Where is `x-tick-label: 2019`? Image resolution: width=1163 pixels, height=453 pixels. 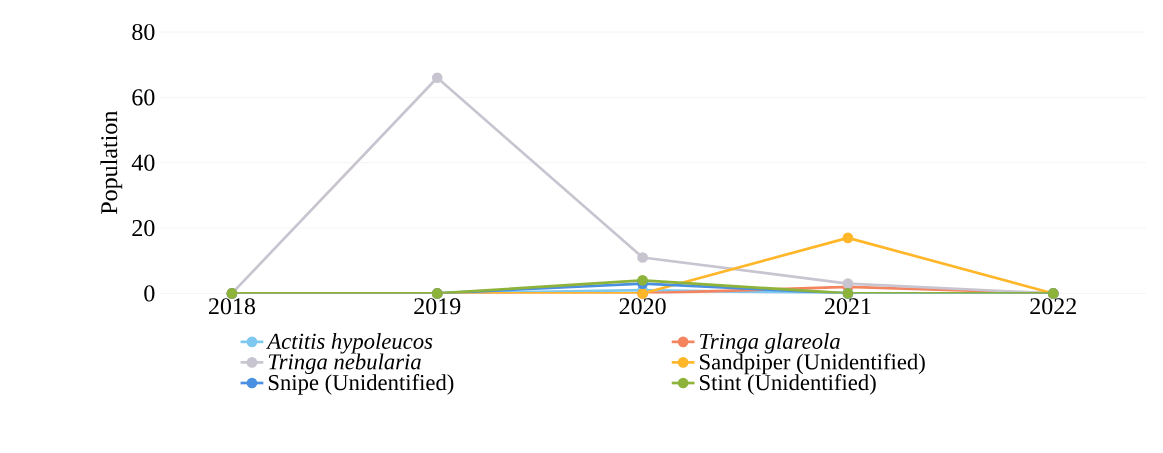 x-tick-label: 2019 is located at coordinates (437, 306).